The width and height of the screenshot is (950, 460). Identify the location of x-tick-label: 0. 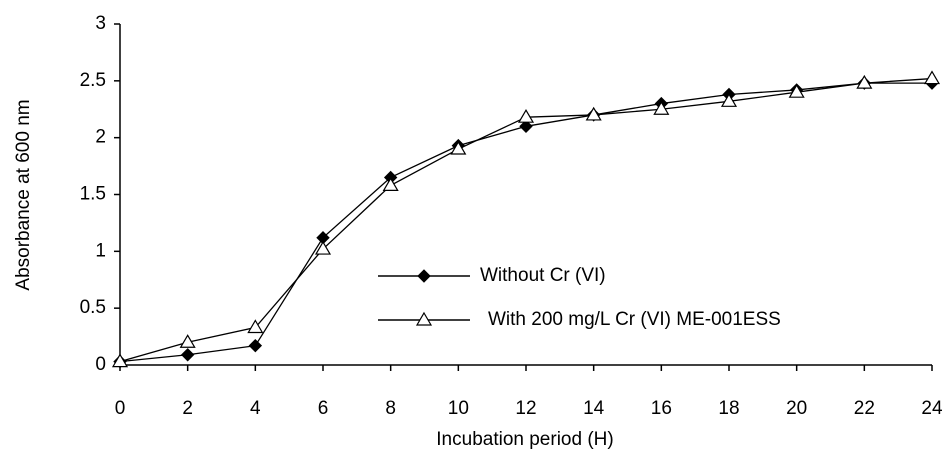
(120, 408).